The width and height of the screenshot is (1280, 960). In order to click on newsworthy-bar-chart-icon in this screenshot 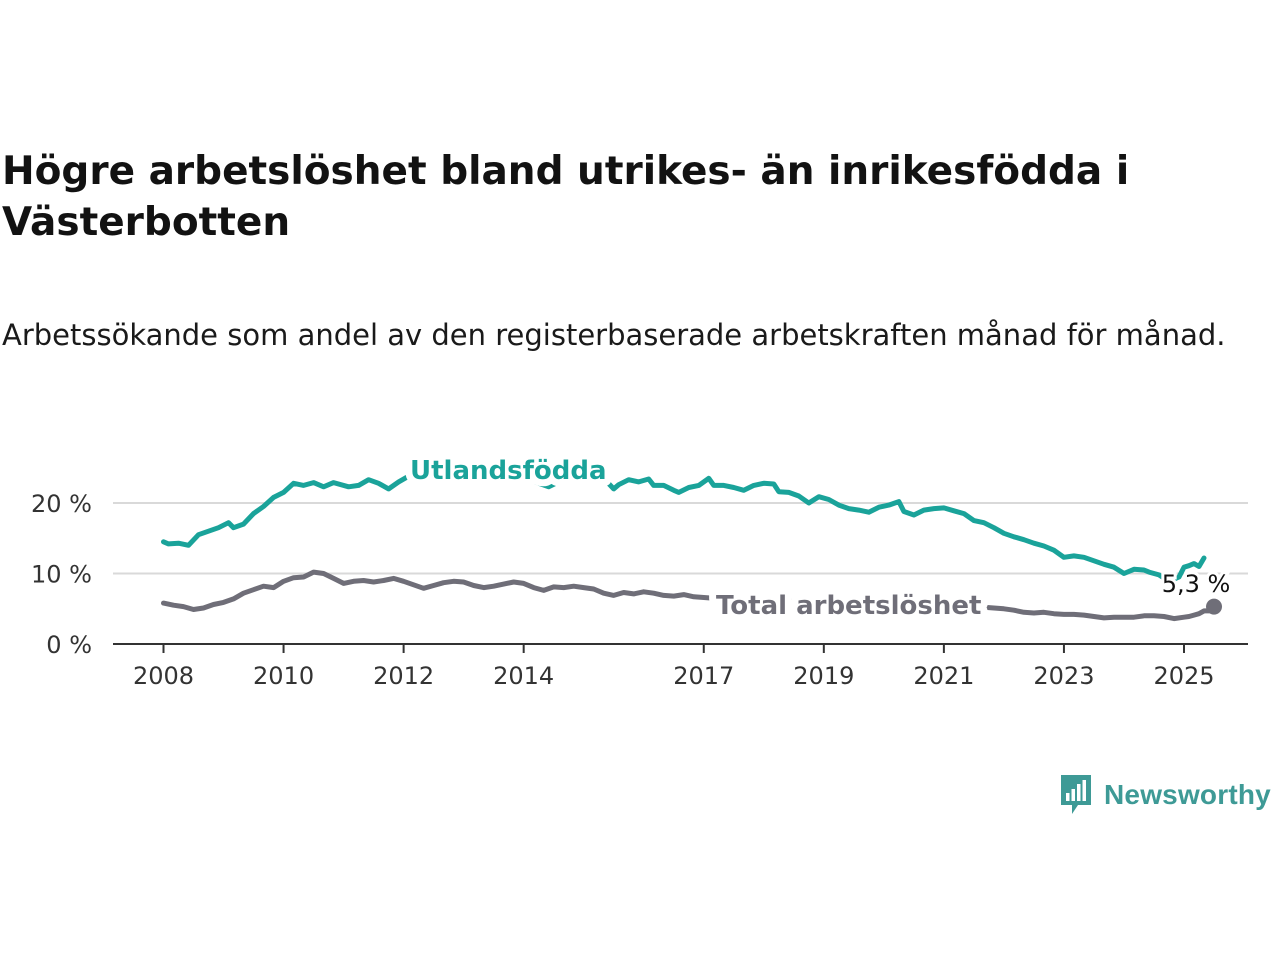, I will do `click(1076, 794)`.